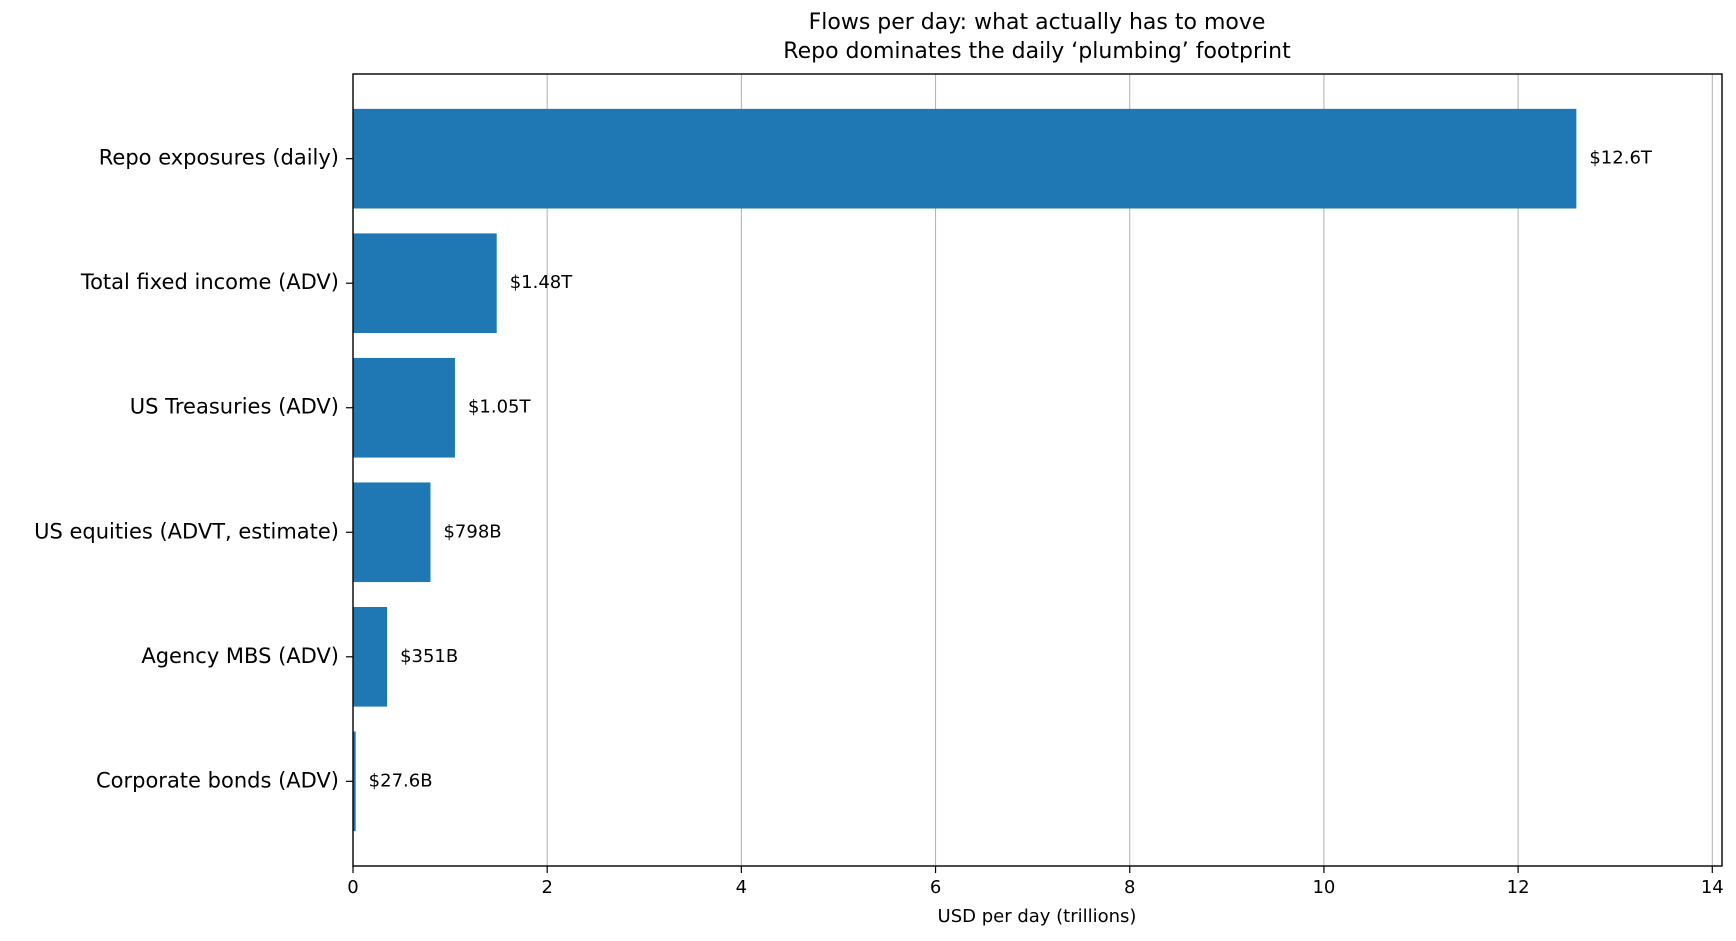 This screenshot has height=941, width=1736. I want to click on y-tick-label: US equities (ADVT, estimate), so click(186, 531).